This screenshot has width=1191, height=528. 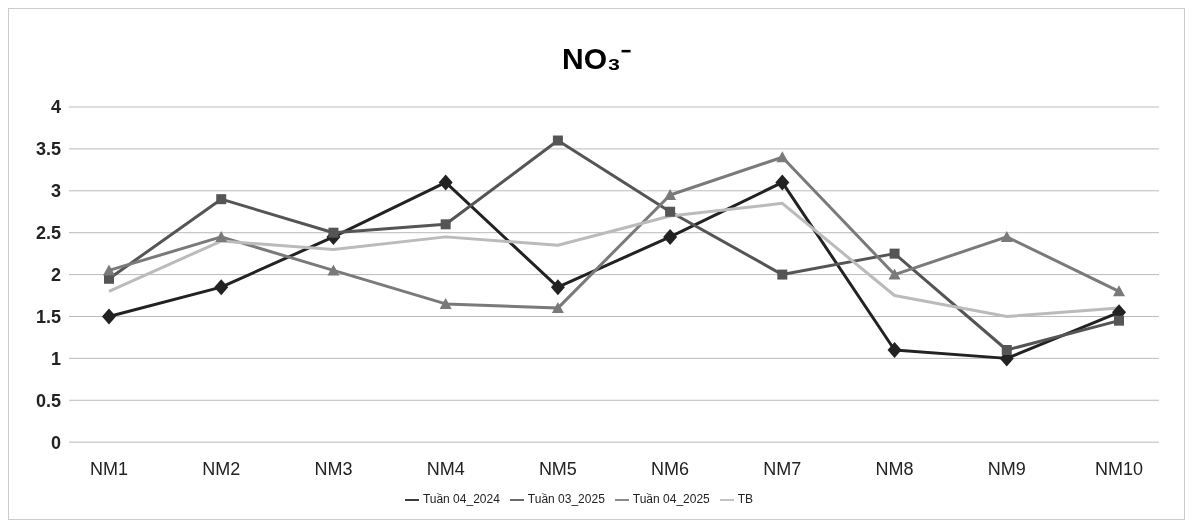 What do you see at coordinates (221, 468) in the screenshot?
I see `x-tick-label: NM2` at bounding box center [221, 468].